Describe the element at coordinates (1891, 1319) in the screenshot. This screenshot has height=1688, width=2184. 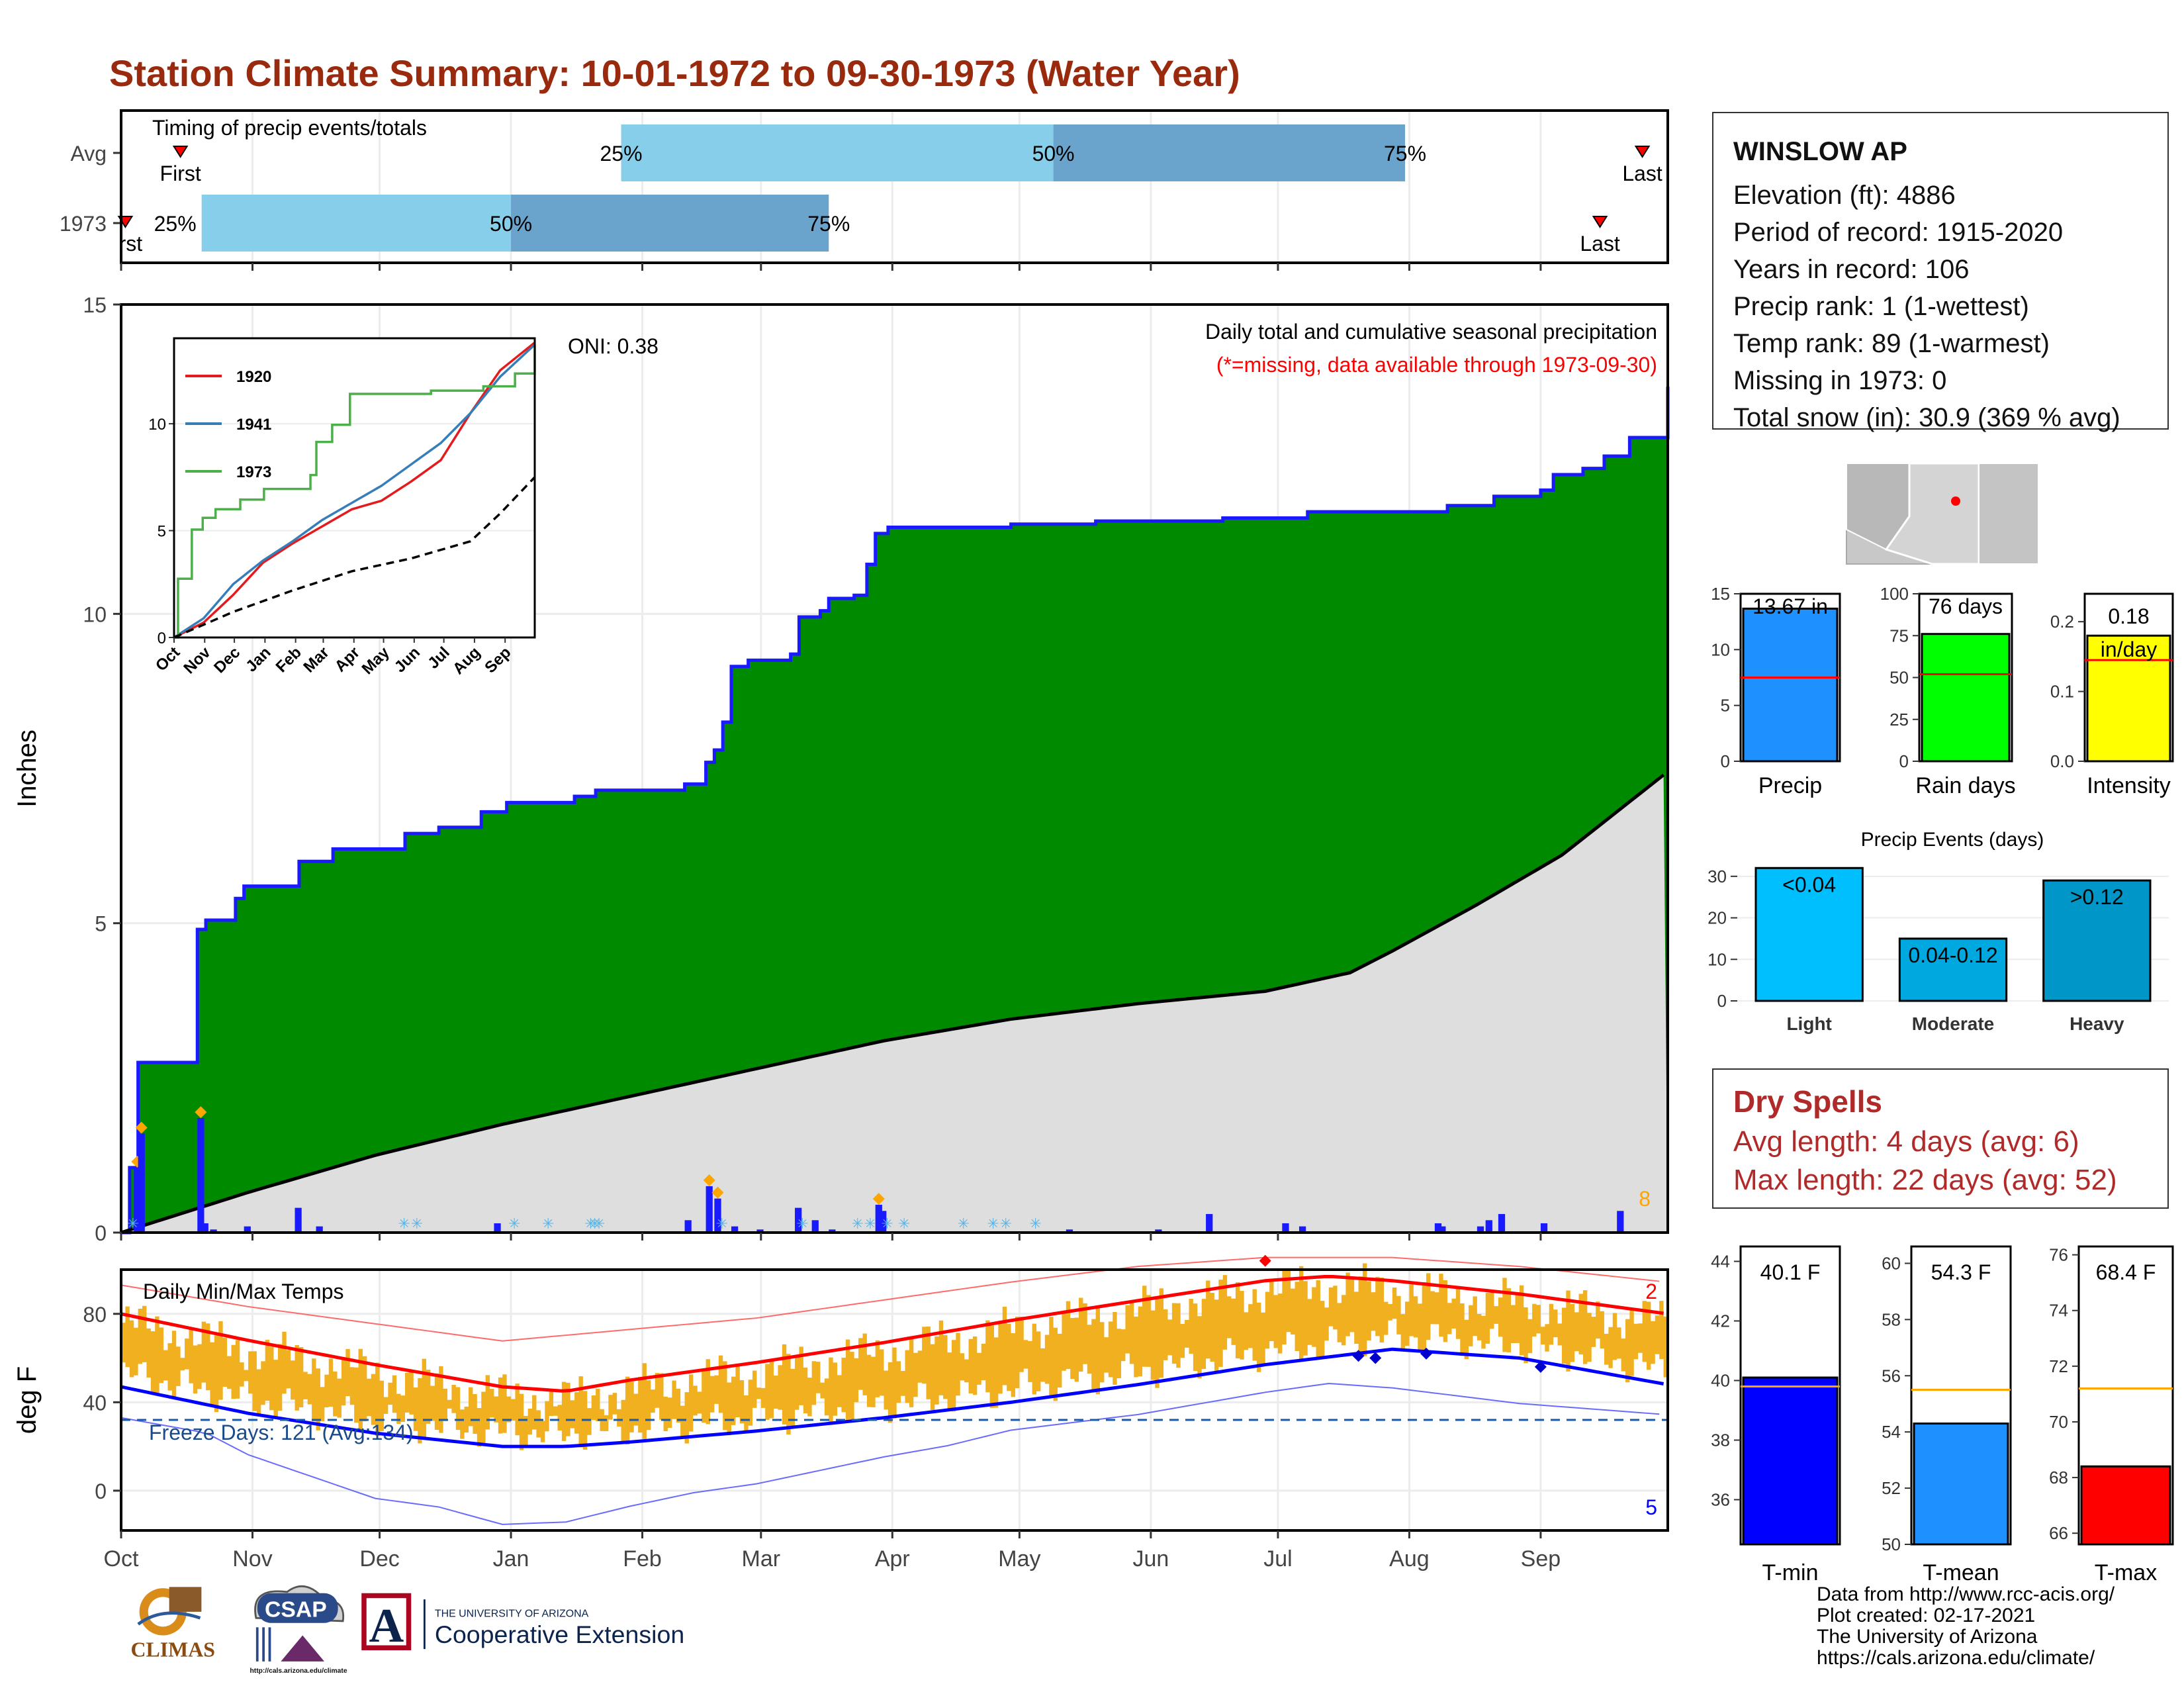
I see `tmean-y-tick-label: 58` at that location.